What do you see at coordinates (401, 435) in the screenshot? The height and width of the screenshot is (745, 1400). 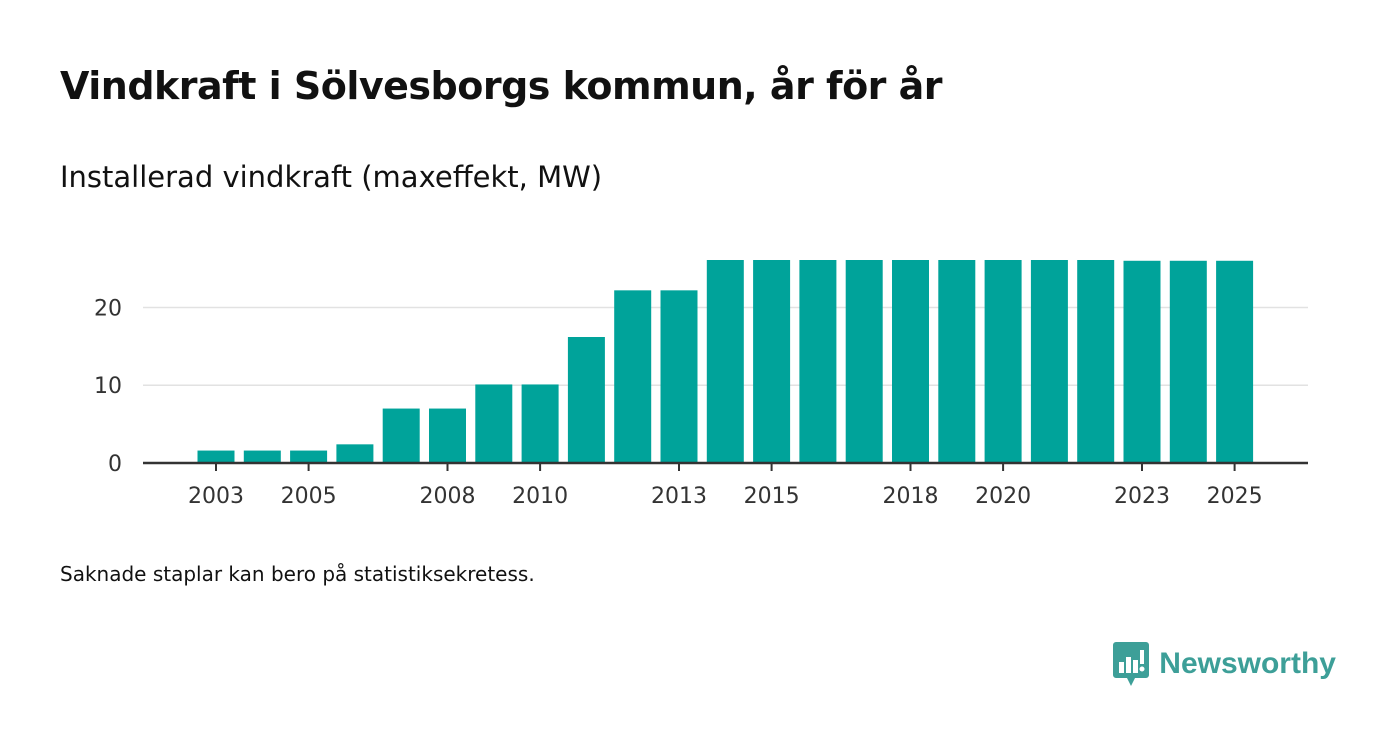 I see `bar-2007` at bounding box center [401, 435].